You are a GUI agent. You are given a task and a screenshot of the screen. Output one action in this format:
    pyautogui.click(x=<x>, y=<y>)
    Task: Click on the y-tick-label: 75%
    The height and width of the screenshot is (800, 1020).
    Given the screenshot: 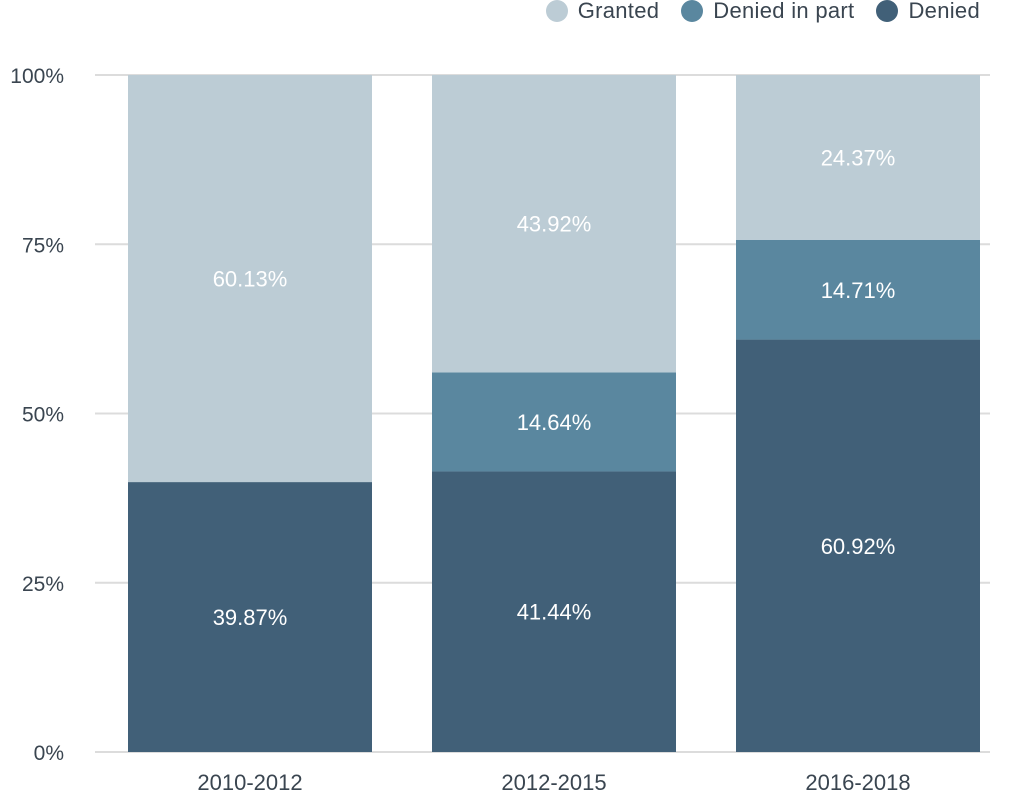 What is the action you would take?
    pyautogui.click(x=43, y=245)
    